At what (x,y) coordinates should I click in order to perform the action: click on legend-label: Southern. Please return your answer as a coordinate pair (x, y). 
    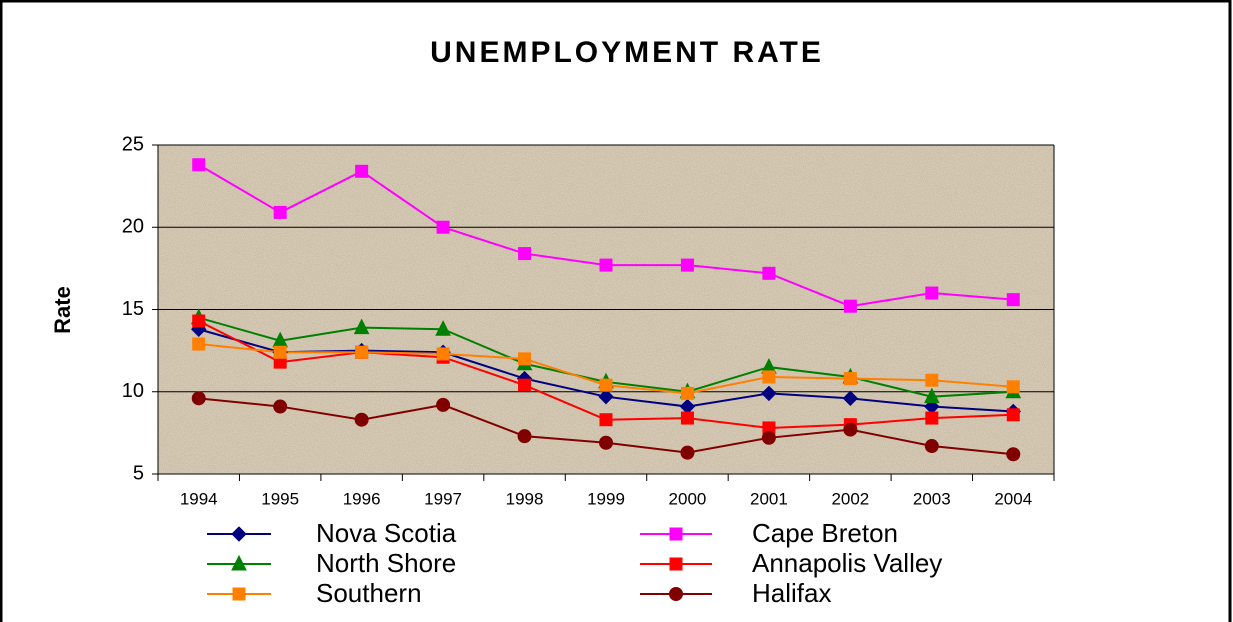
    Looking at the image, I should click on (369, 593).